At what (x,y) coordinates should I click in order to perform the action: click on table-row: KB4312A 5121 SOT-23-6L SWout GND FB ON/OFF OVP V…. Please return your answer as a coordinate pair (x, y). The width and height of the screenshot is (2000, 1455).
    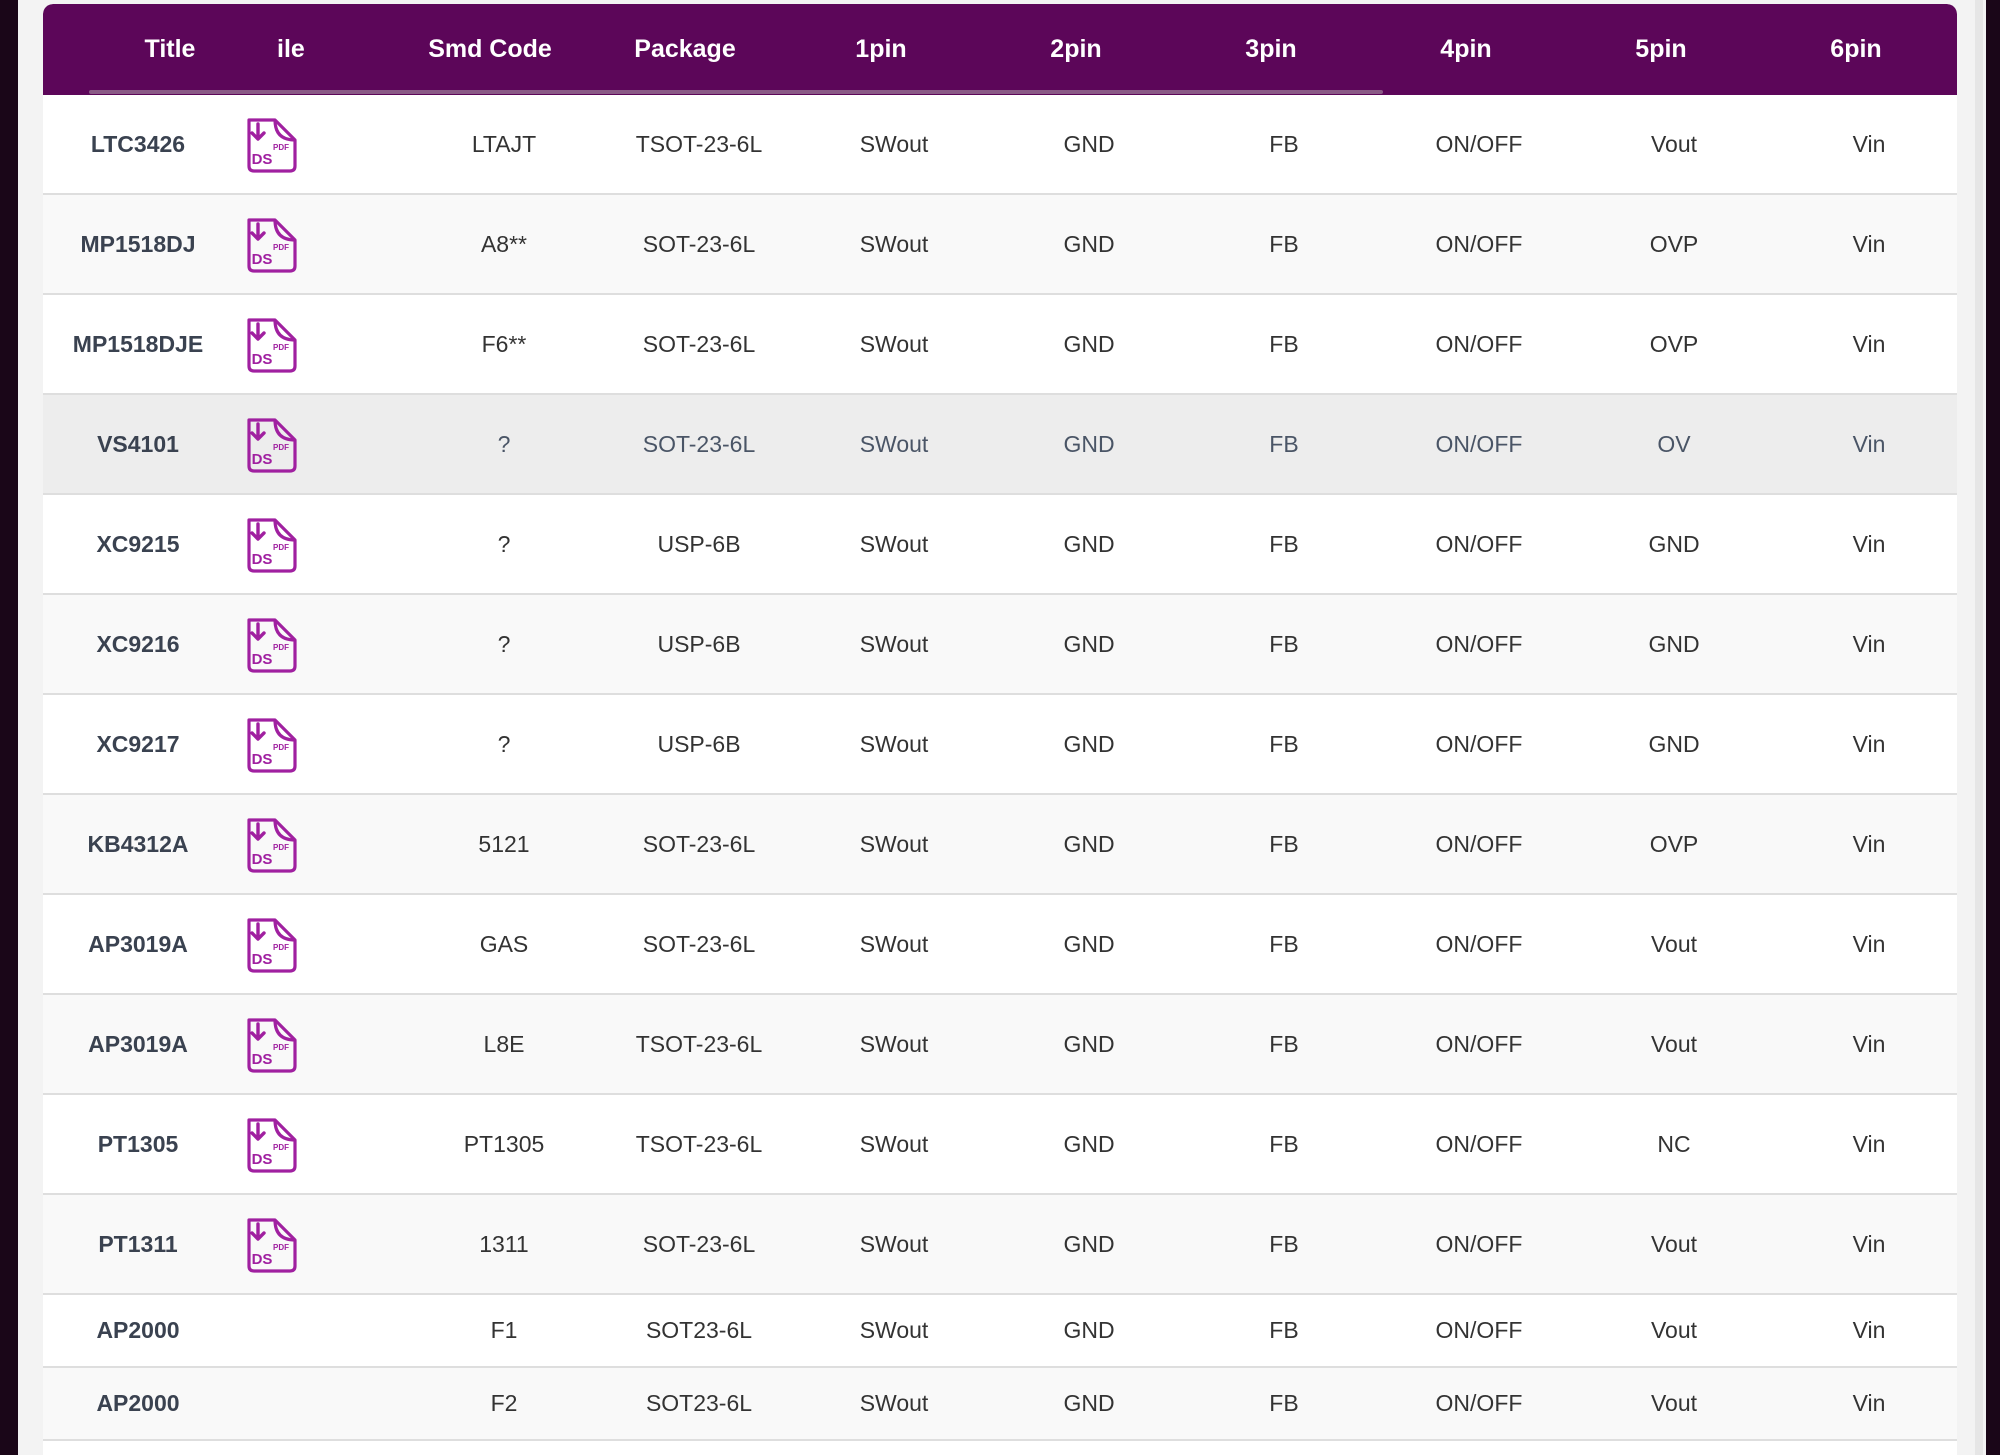
    Looking at the image, I should click on (1000, 845).